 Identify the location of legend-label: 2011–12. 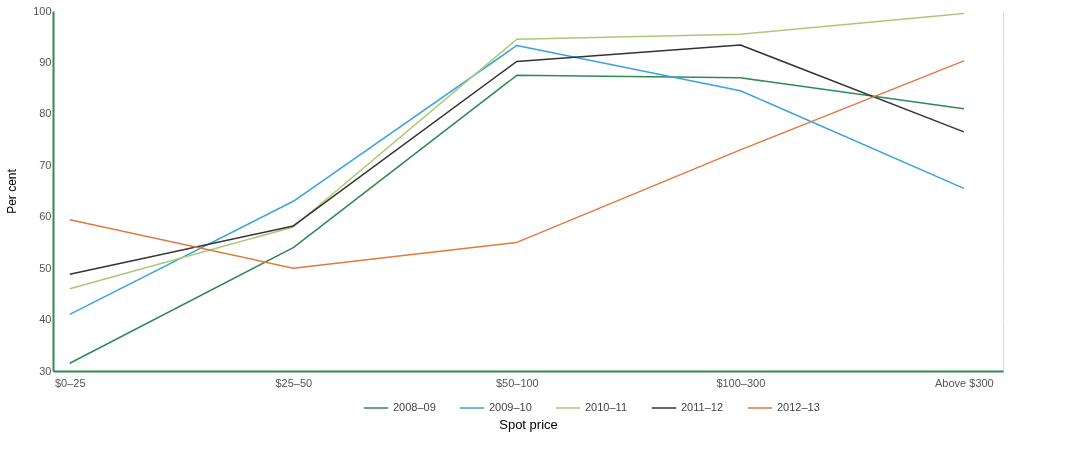
(702, 407).